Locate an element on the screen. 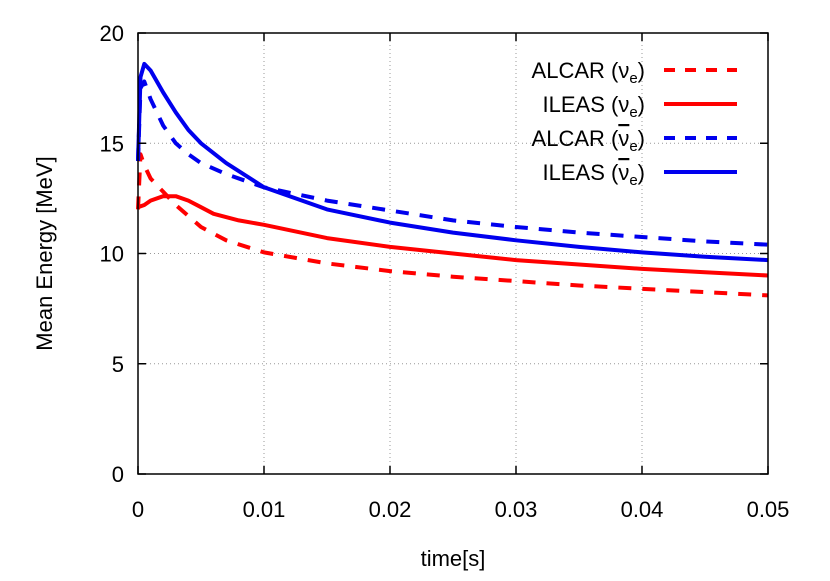 The width and height of the screenshot is (830, 581). legend-entry-0: ALCAR (νe) is located at coordinates (634, 72).